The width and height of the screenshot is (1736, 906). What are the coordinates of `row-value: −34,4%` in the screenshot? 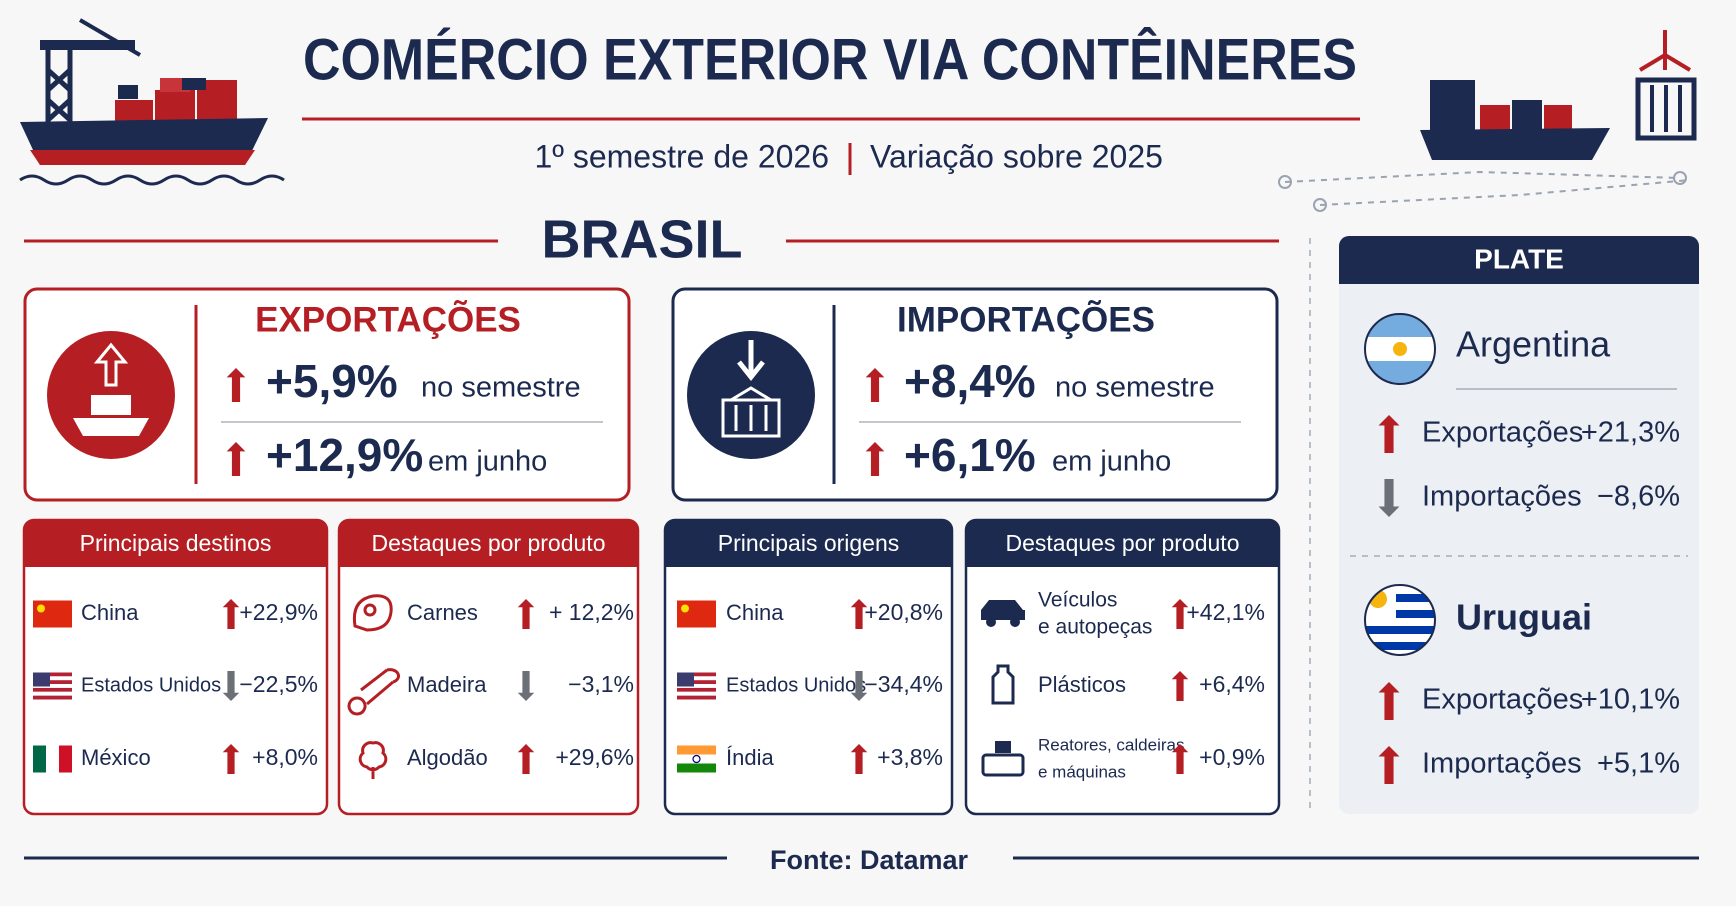 It's located at (903, 684).